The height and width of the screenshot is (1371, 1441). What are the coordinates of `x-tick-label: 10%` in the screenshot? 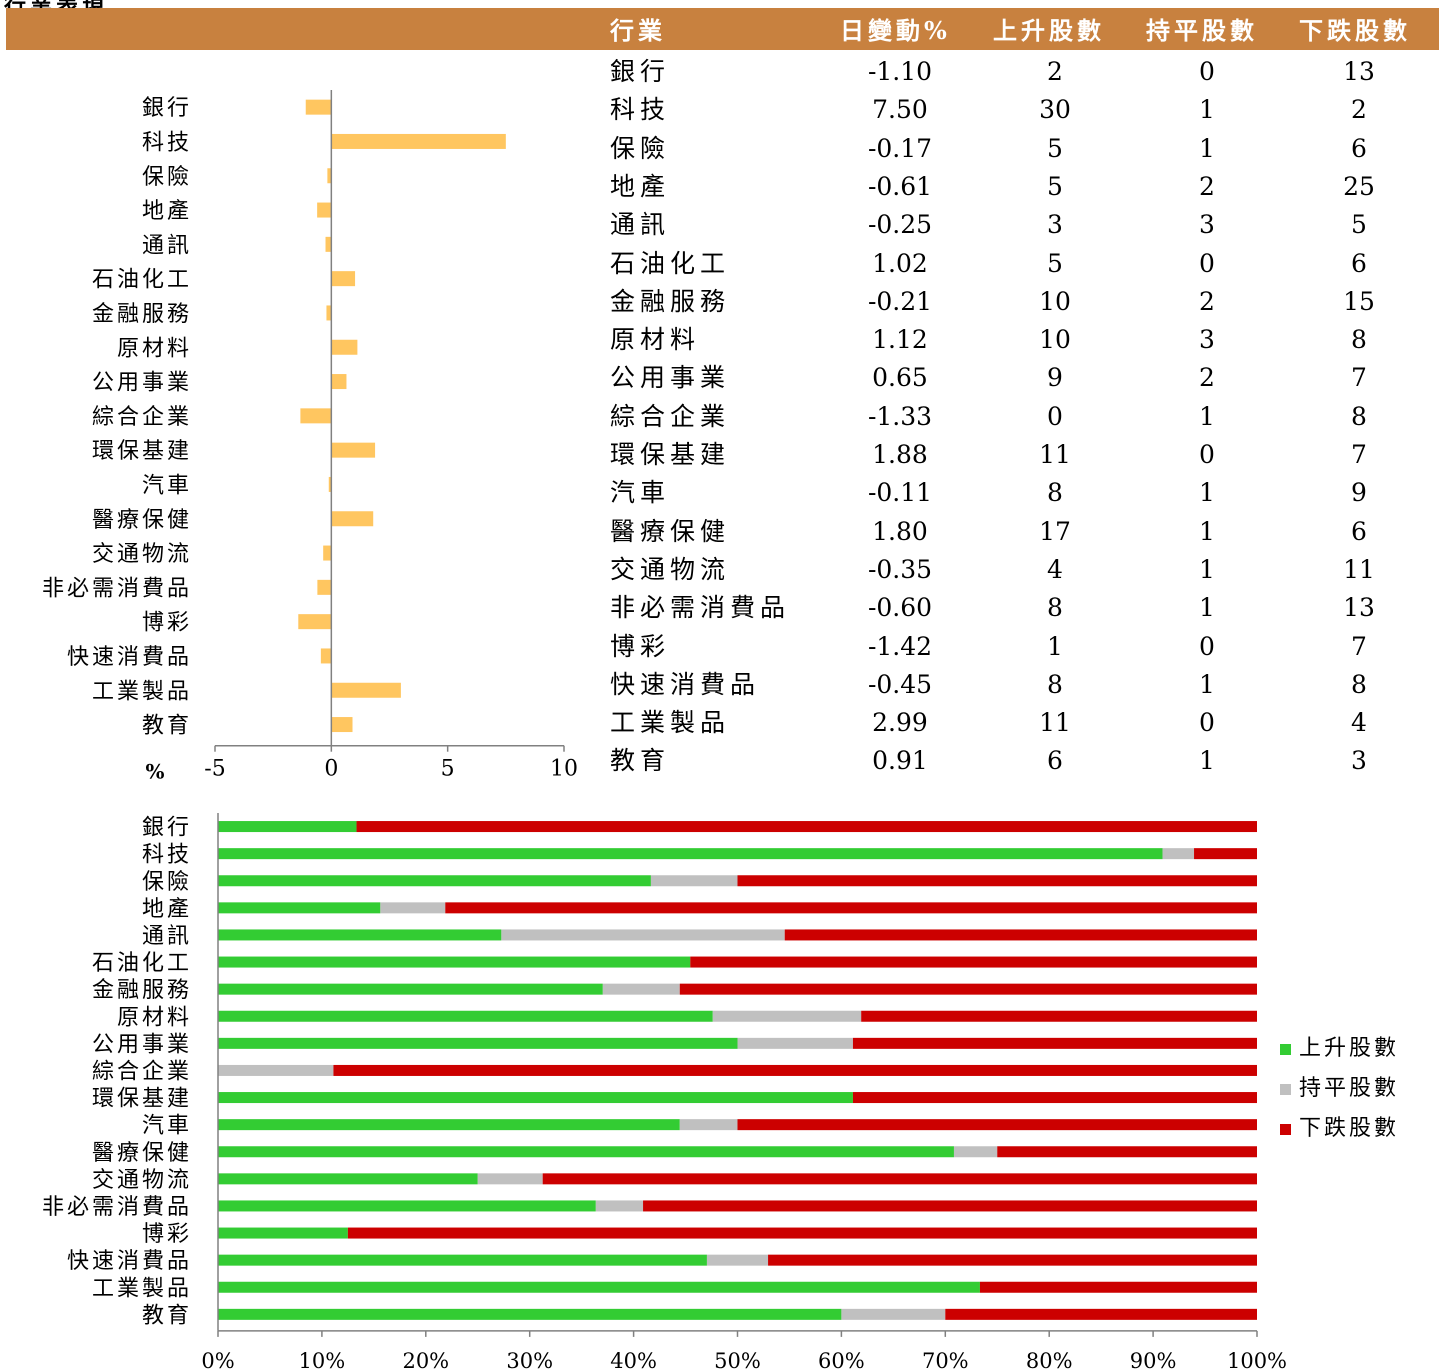 It's located at (322, 1360).